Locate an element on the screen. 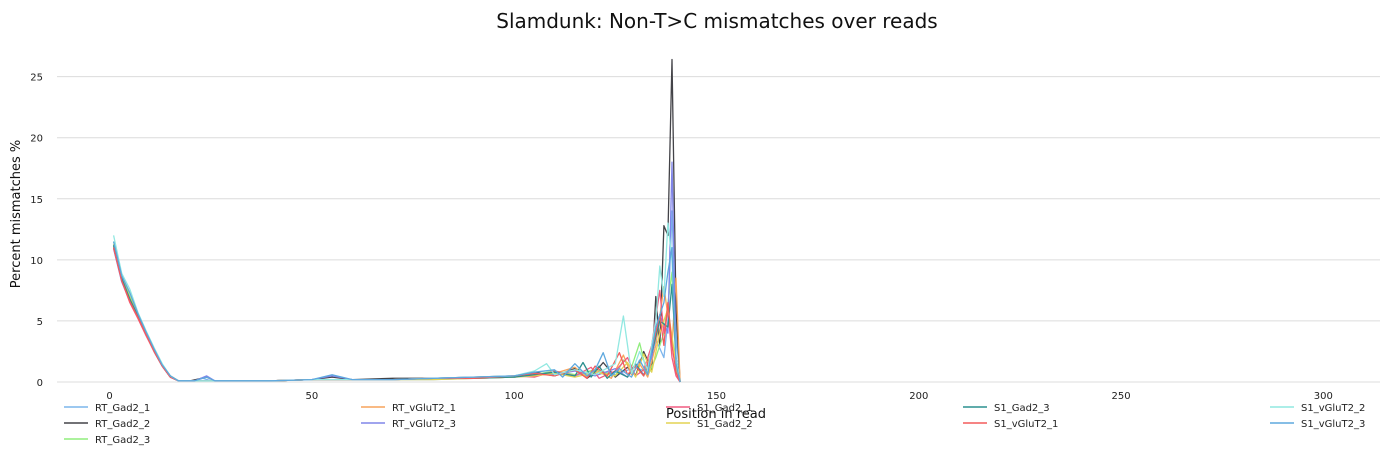 The image size is (1389, 460). legend-label: S1_vGluT2_3 is located at coordinates (1333, 424).